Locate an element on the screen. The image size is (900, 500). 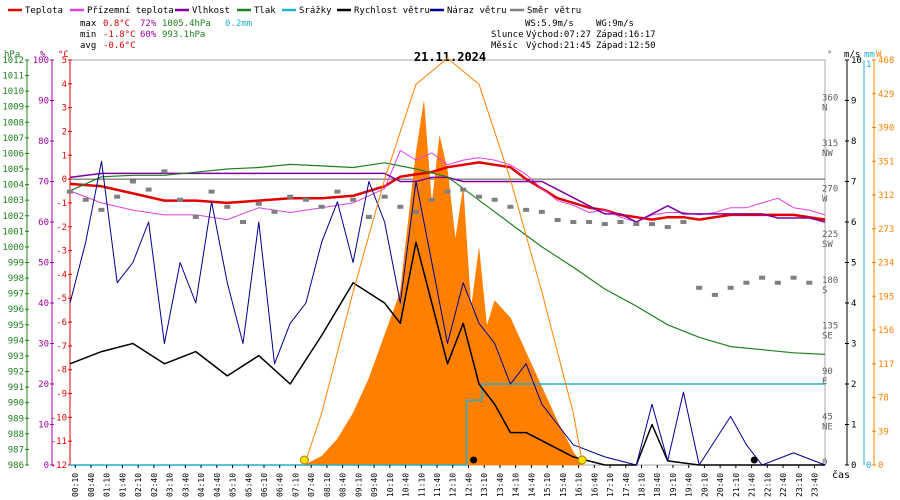
temperature-tick-14: -9 is located at coordinates (61, 395).